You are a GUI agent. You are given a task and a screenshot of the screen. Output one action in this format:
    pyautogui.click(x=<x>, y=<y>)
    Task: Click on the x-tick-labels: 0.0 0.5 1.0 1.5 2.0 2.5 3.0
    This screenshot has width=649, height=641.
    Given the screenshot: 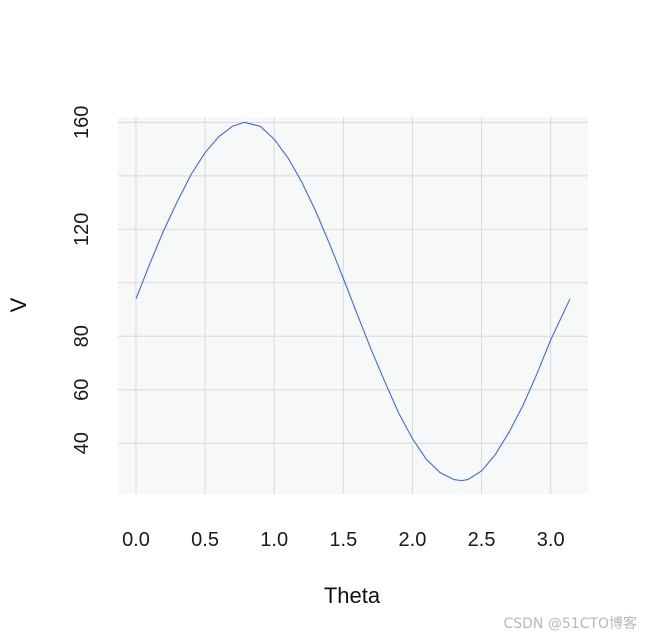 What is the action you would take?
    pyautogui.click(x=343, y=540)
    